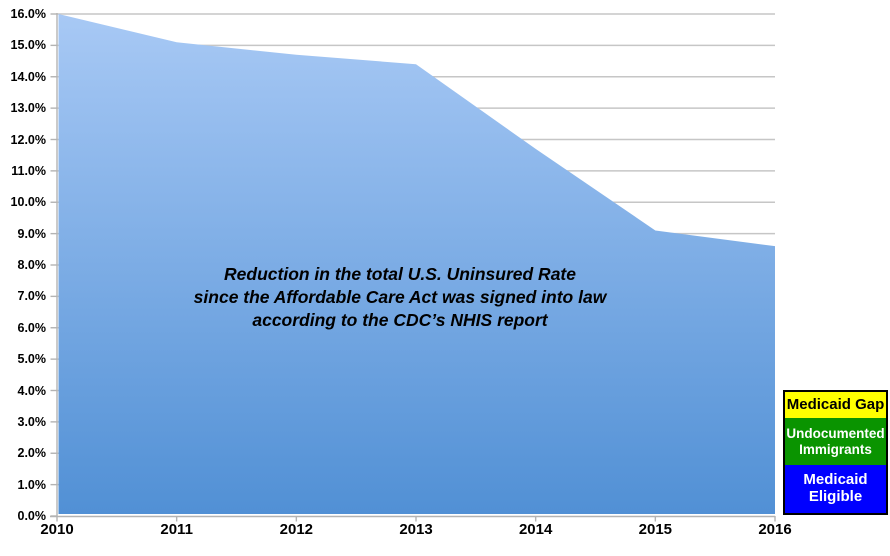  I want to click on y-tick-label: 13.0%, so click(28, 108).